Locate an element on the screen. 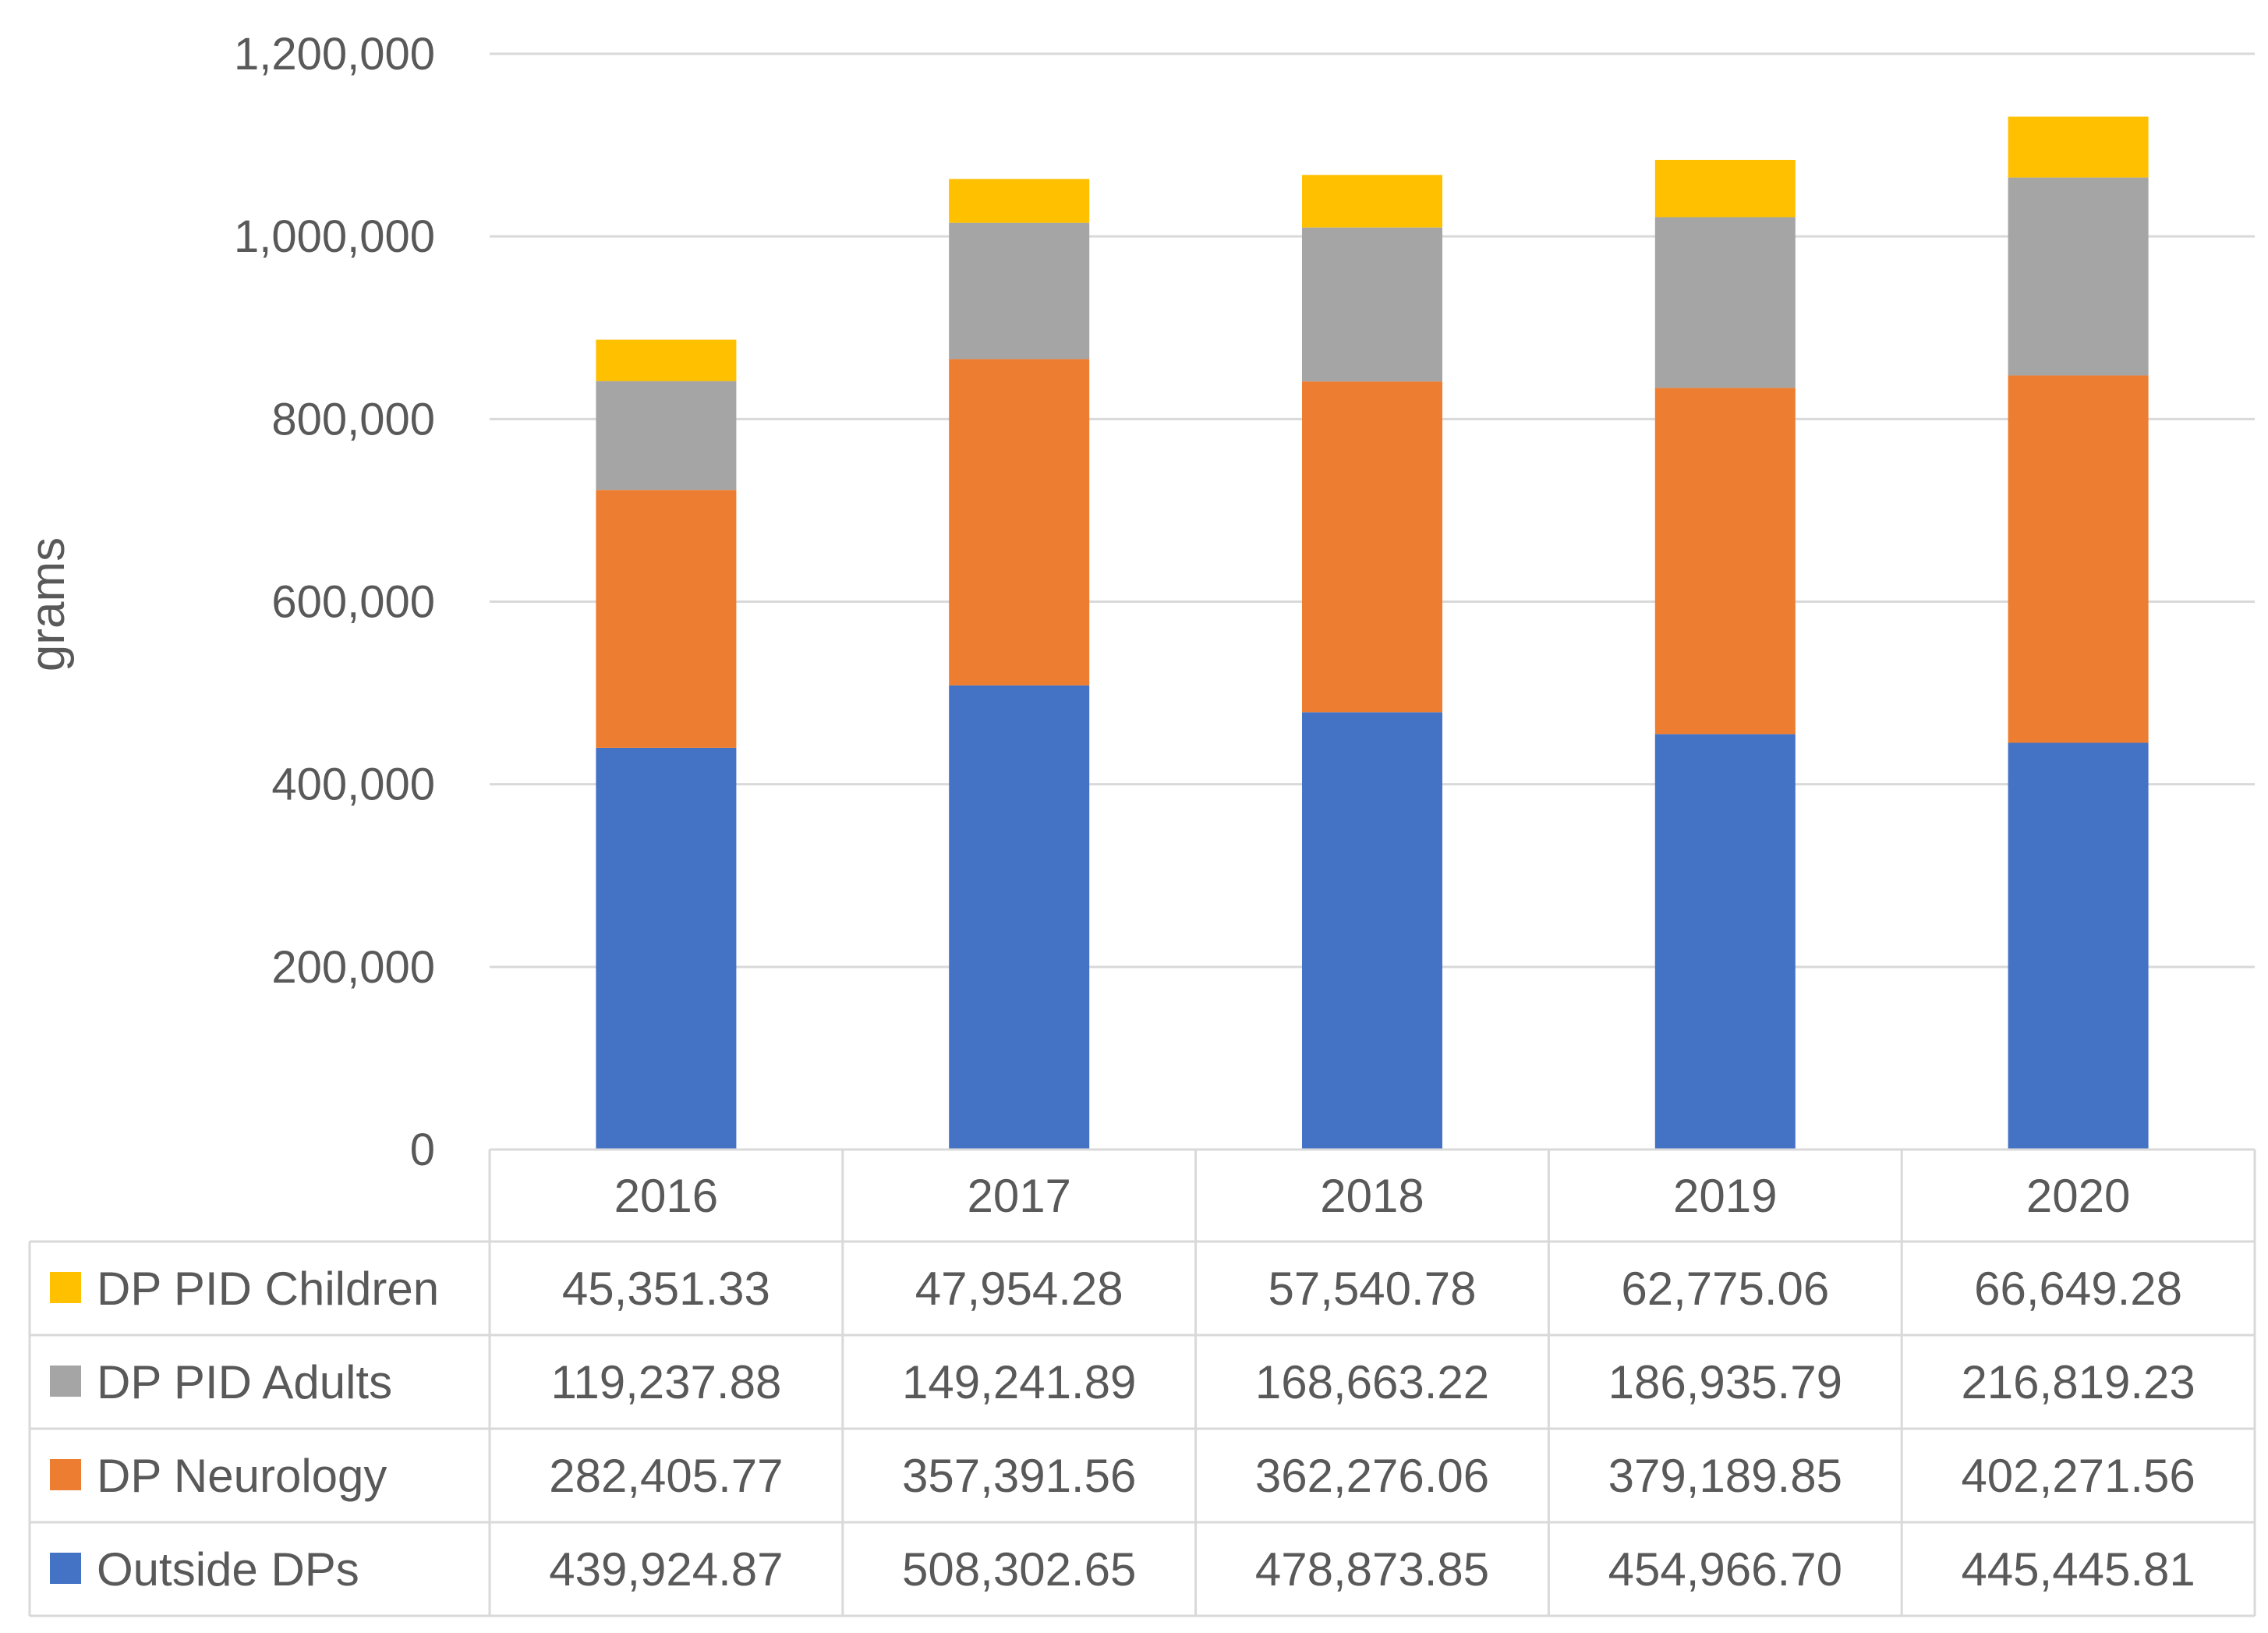  table-cell-value: 357,391.56 is located at coordinates (1019, 1476).